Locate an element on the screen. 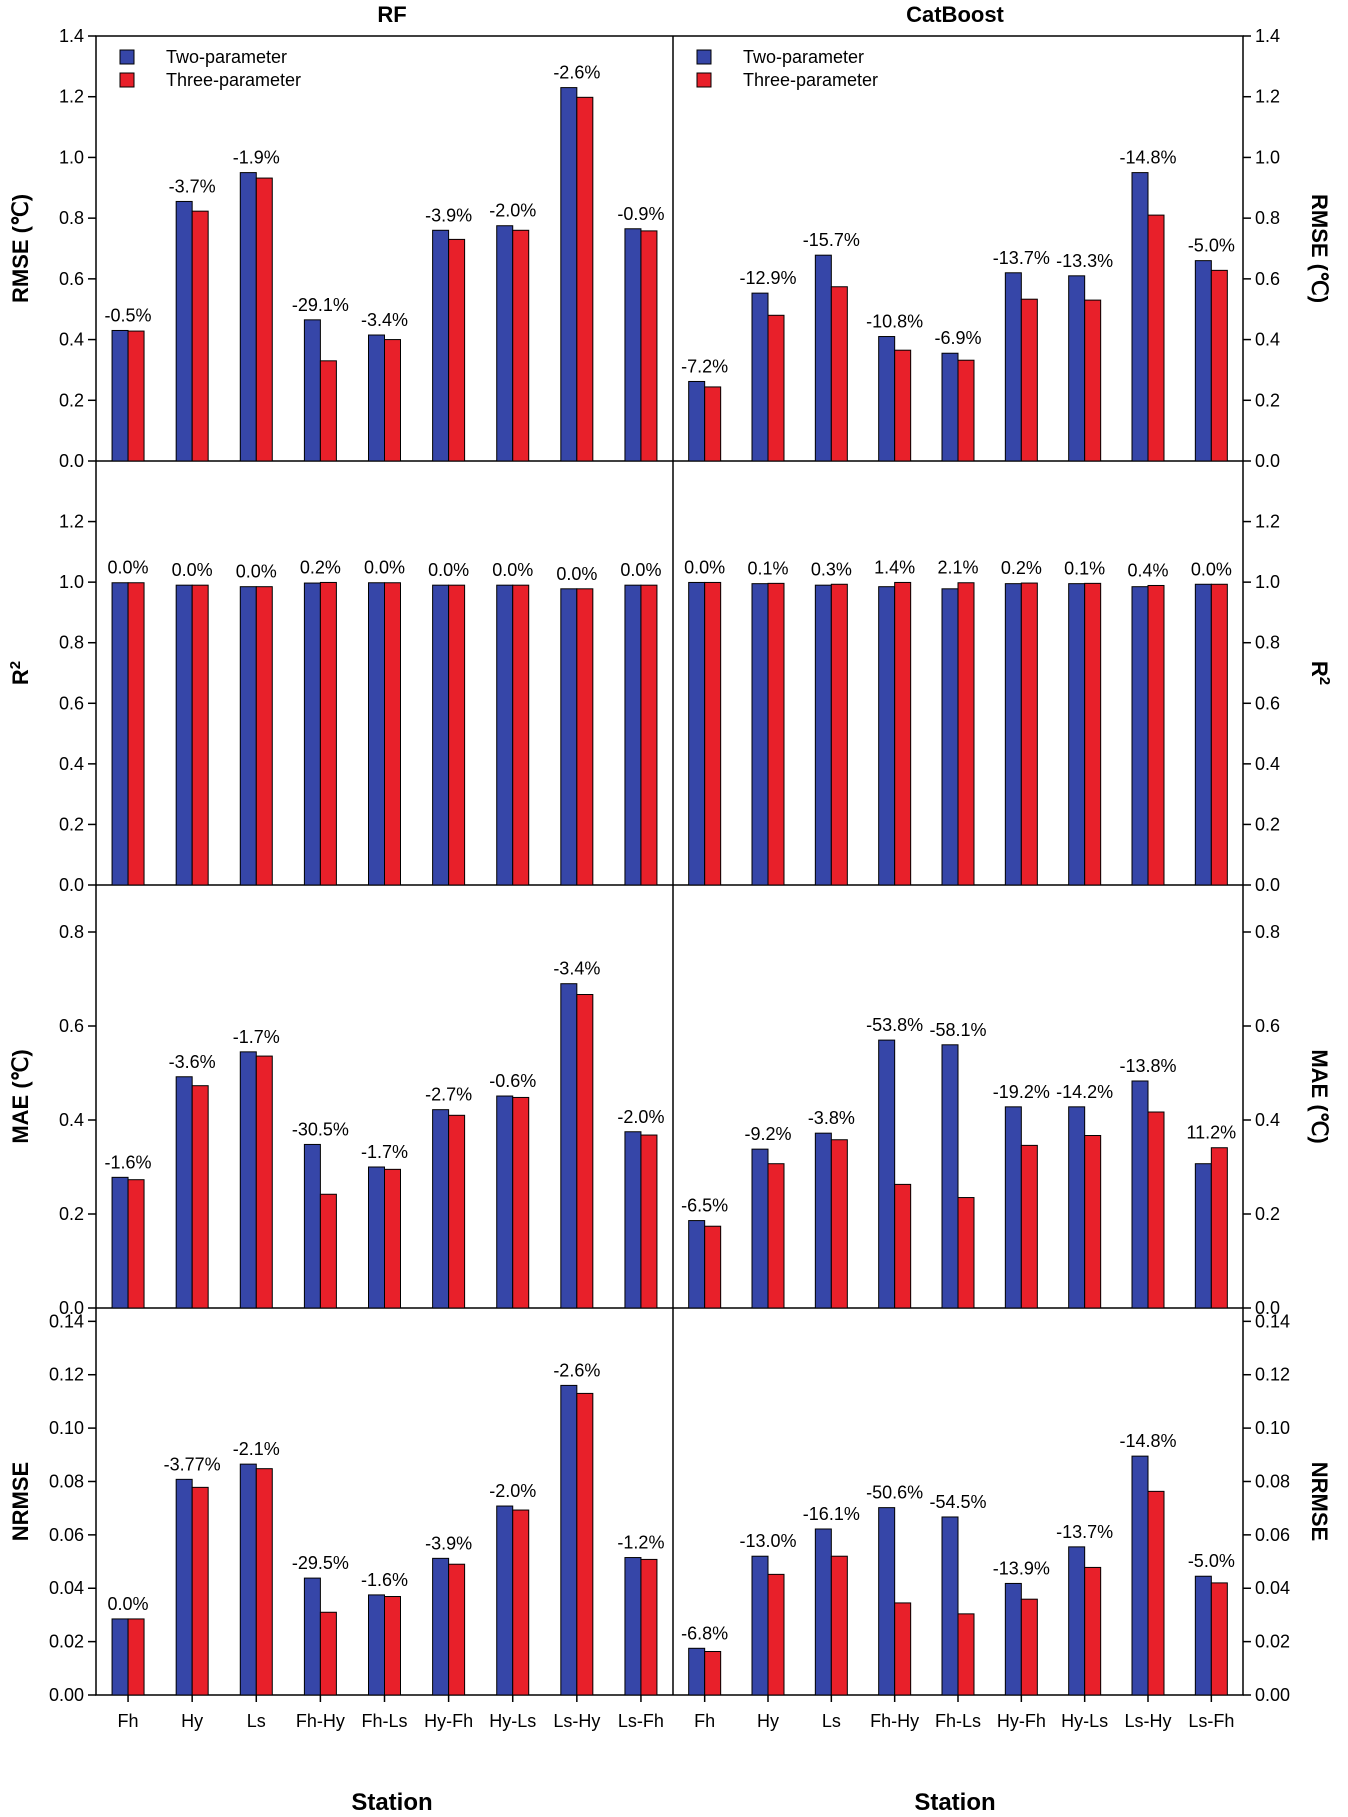 The width and height of the screenshot is (1348, 1817). data-label: -2.7% is located at coordinates (448, 1095).